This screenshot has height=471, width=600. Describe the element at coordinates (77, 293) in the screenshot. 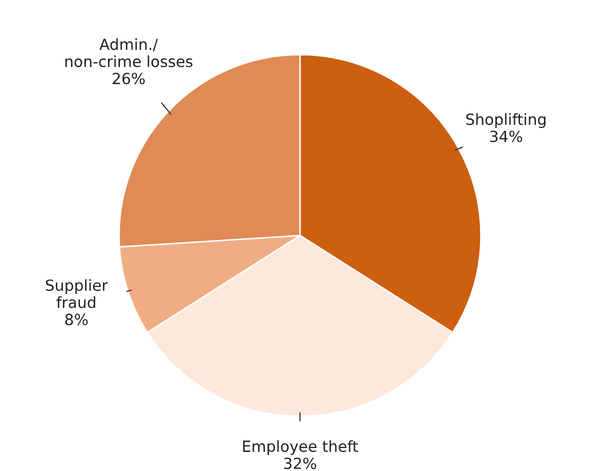

I see `slice-label: Supplier fraud` at that location.